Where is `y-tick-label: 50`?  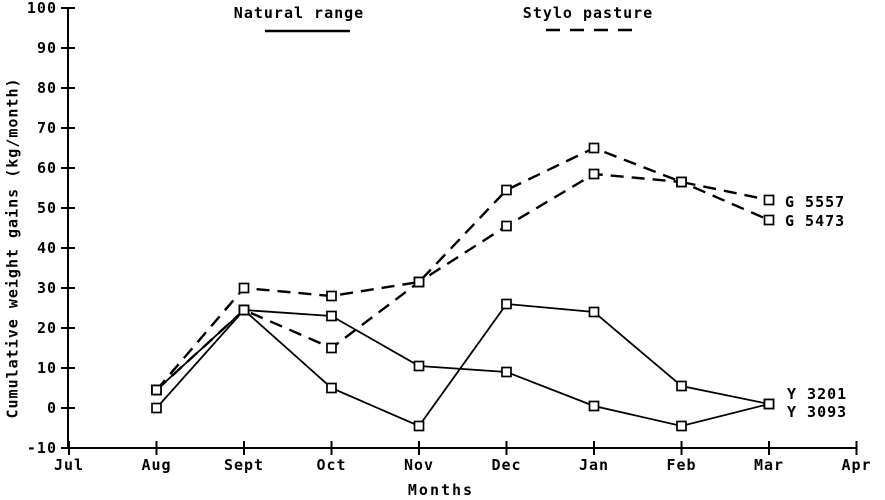
y-tick-label: 50 is located at coordinates (47, 208).